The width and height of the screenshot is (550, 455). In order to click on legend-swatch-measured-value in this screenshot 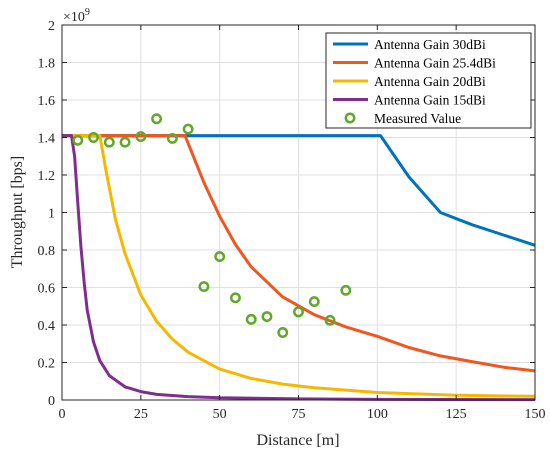, I will do `click(350, 118)`.